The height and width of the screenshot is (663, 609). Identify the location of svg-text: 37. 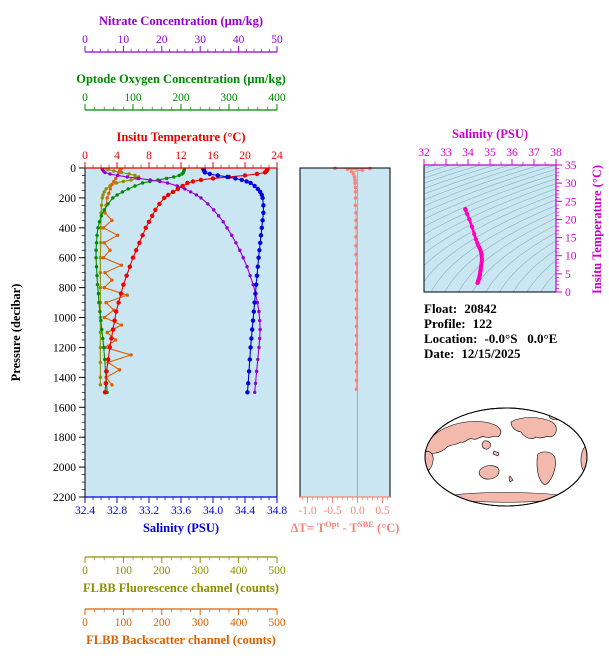
(534, 153).